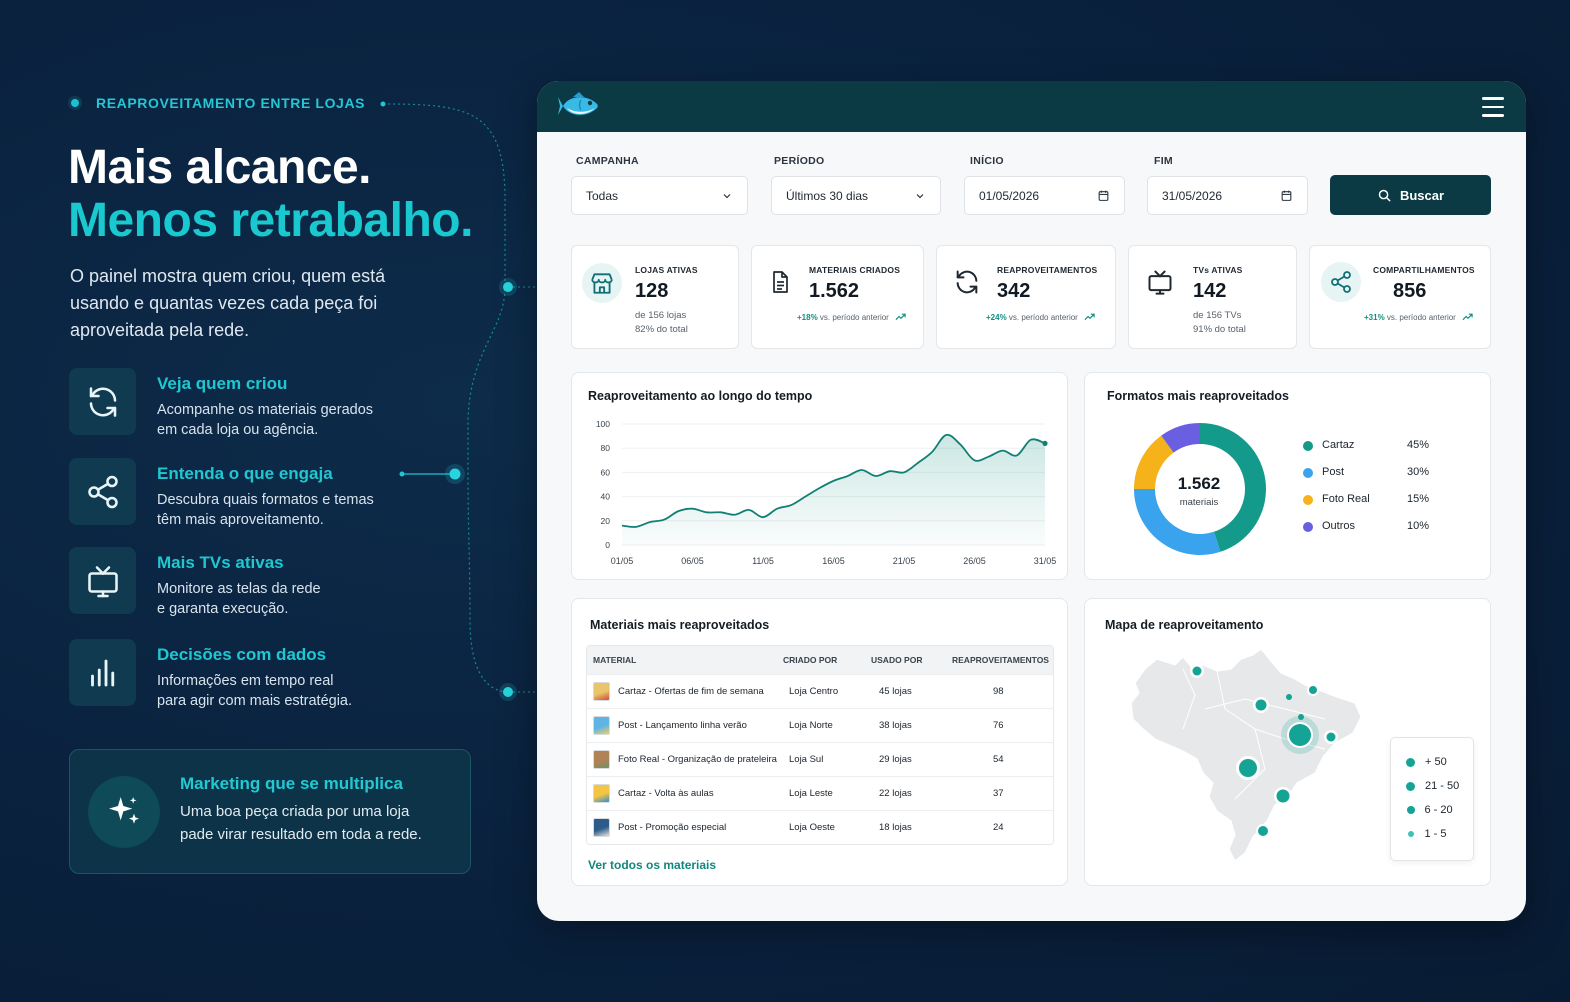  What do you see at coordinates (1422, 195) in the screenshot?
I see `buscar-label: Buscar` at bounding box center [1422, 195].